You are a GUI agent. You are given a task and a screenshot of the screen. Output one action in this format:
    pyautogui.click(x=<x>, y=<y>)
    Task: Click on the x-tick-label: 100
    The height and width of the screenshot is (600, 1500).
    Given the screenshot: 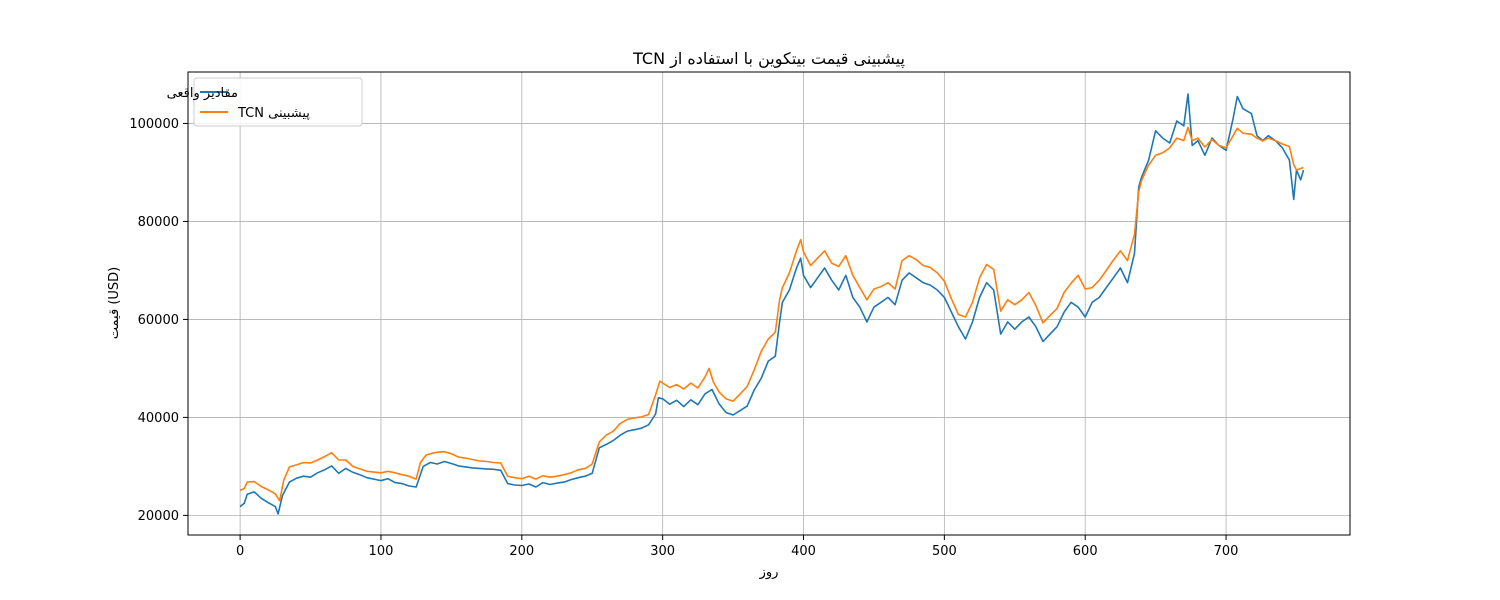 What is the action you would take?
    pyautogui.click(x=381, y=551)
    